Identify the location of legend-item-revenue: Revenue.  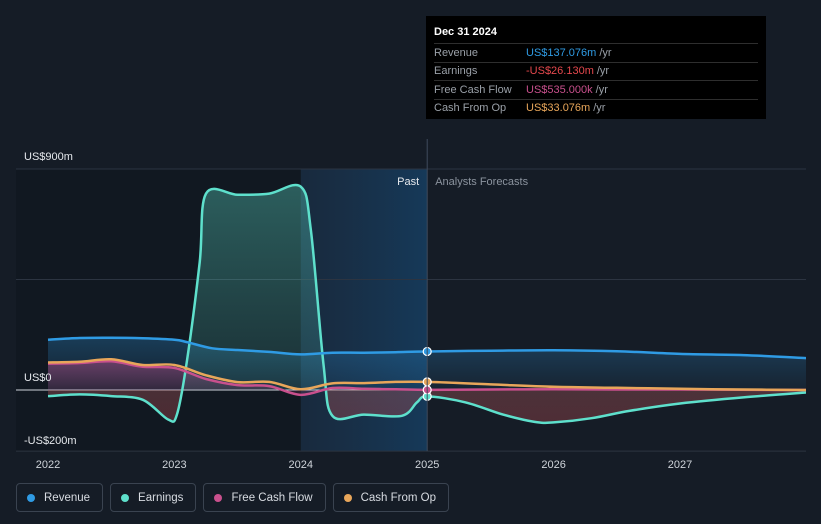
(60, 497).